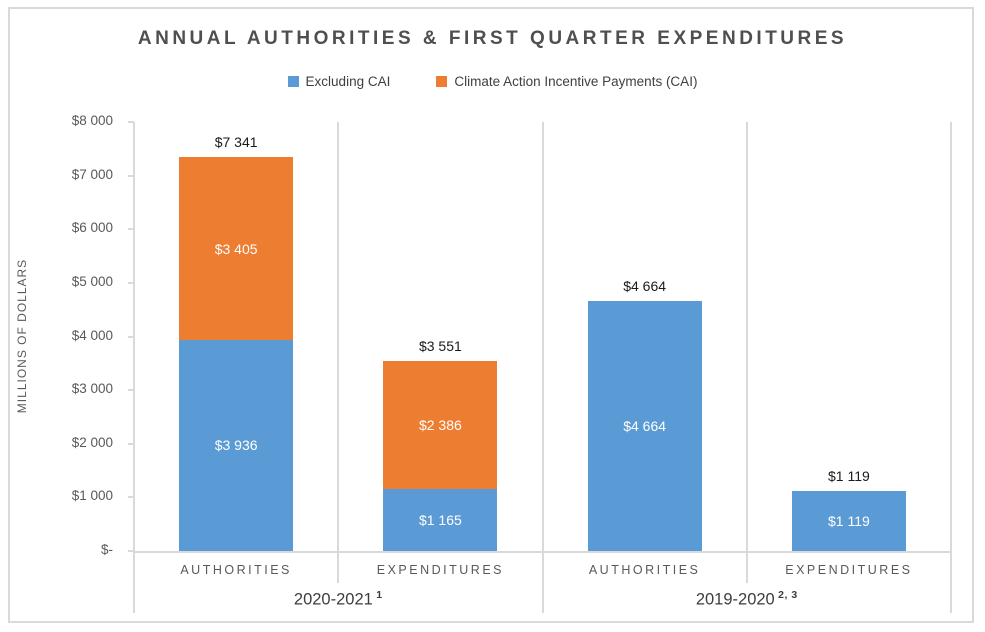 This screenshot has width=985, height=632. What do you see at coordinates (786, 595) in the screenshot?
I see `group-label-superscript: 2, 3` at bounding box center [786, 595].